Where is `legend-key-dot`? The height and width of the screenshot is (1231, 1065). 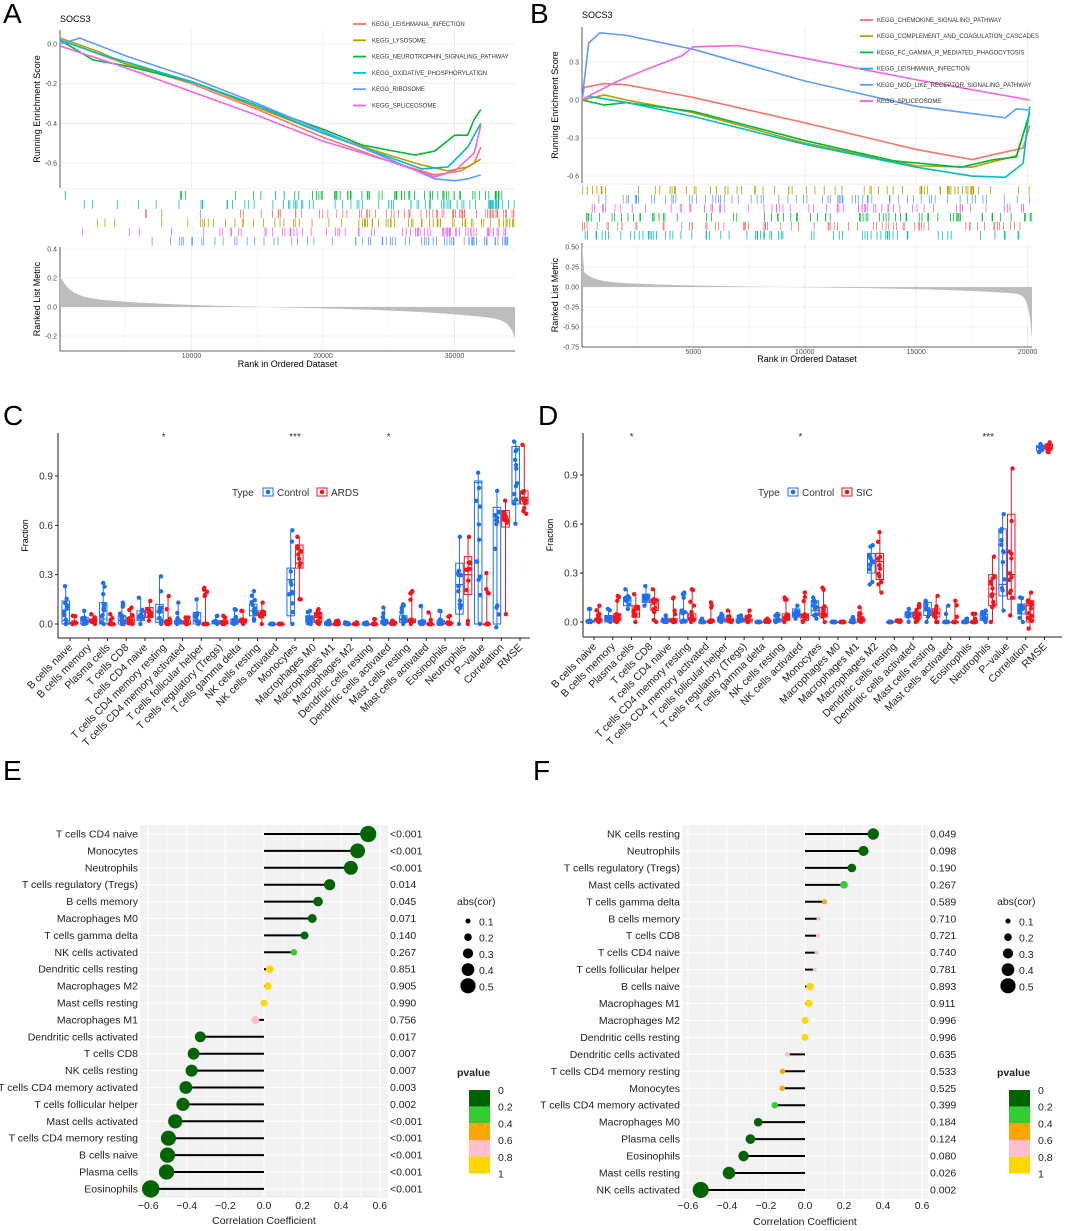 legend-key-dot is located at coordinates (847, 492).